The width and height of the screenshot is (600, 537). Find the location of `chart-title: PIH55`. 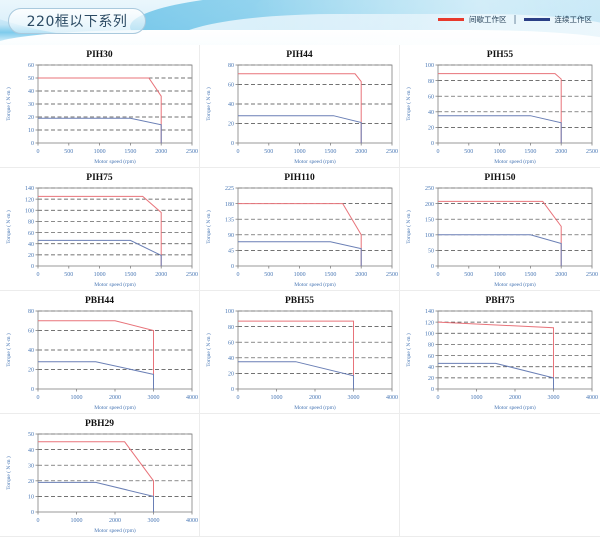

chart-title: PIH55 is located at coordinates (500, 55).